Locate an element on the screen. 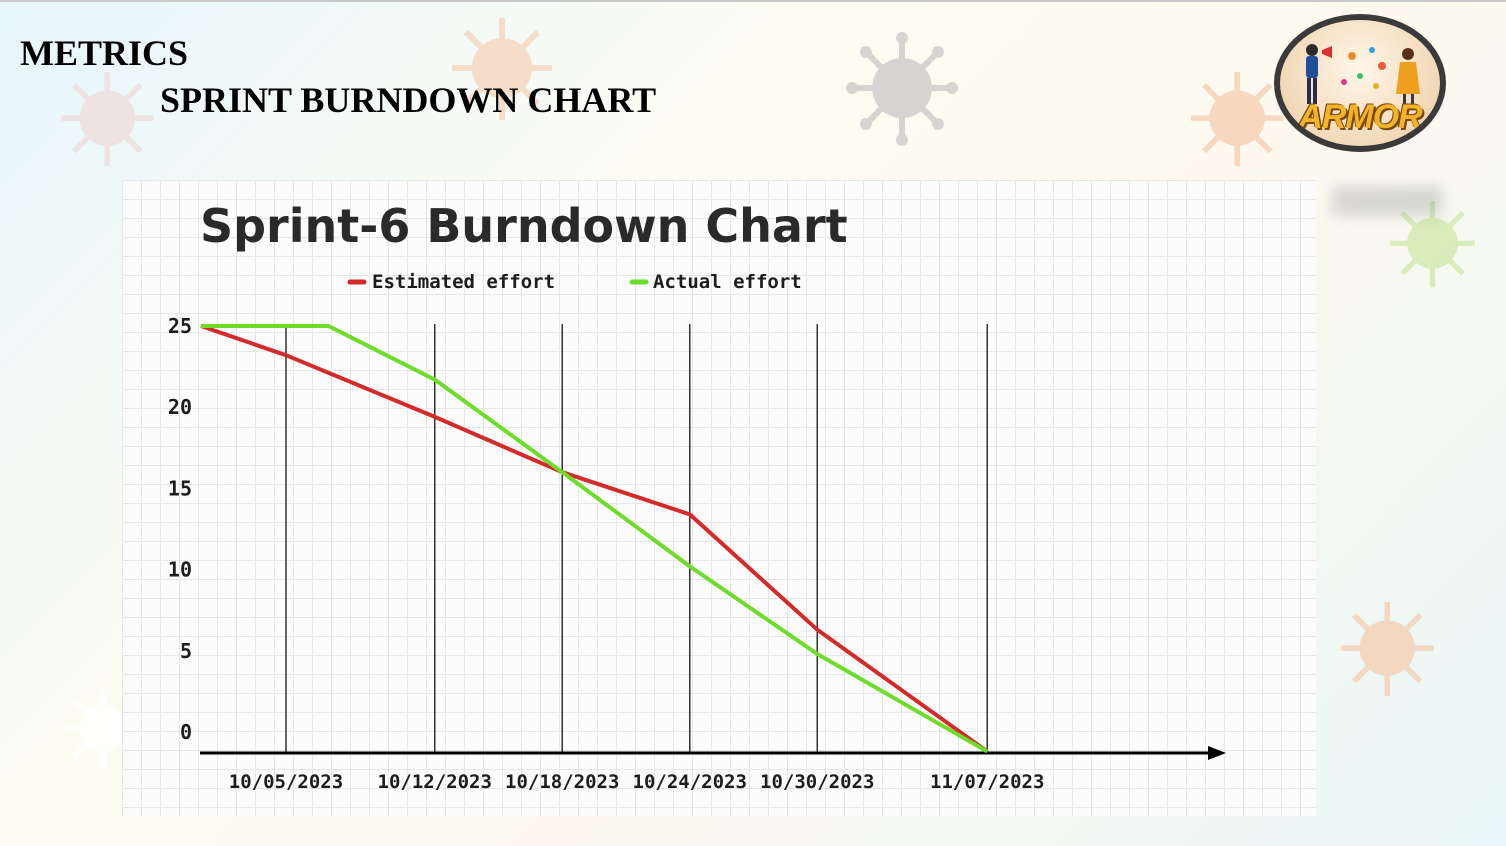 The width and height of the screenshot is (1506, 846). top-border is located at coordinates (753, 1).